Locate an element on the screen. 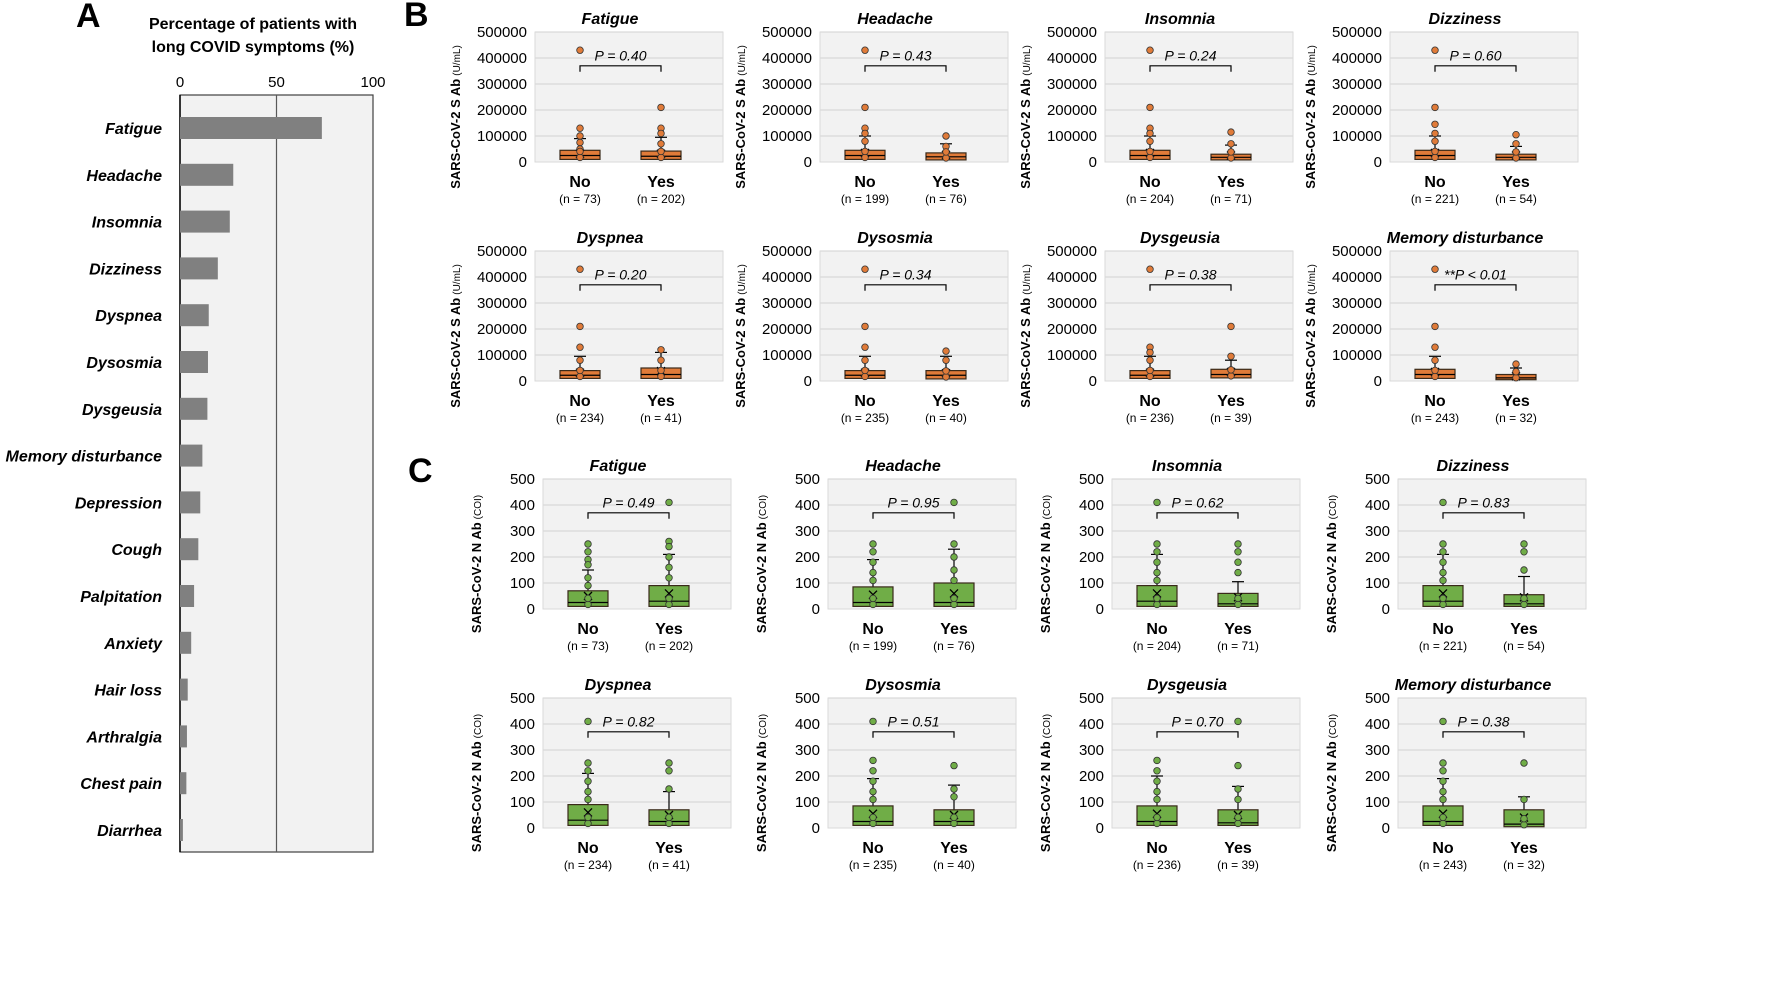 This screenshot has height=991, width=1772. y-axis-label: SARS-CoV-2 S Ab (U/mL) is located at coordinates (1310, 336).